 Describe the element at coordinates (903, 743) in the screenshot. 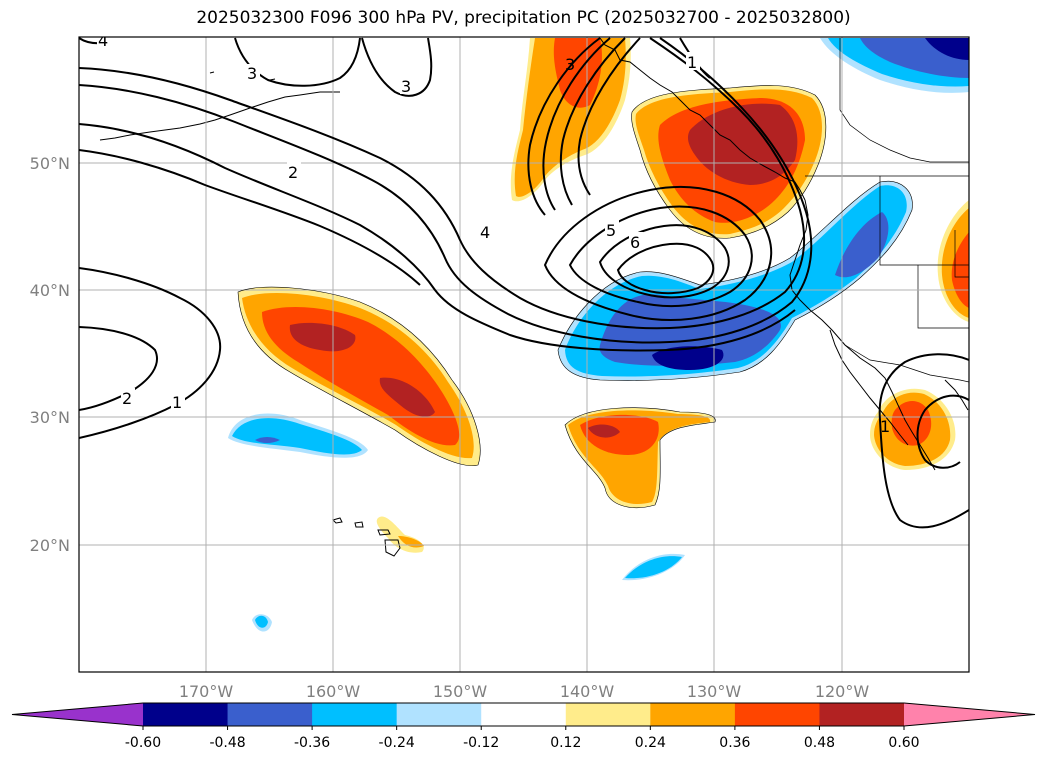

I see `colorbar-tick-label: 0.60` at that location.